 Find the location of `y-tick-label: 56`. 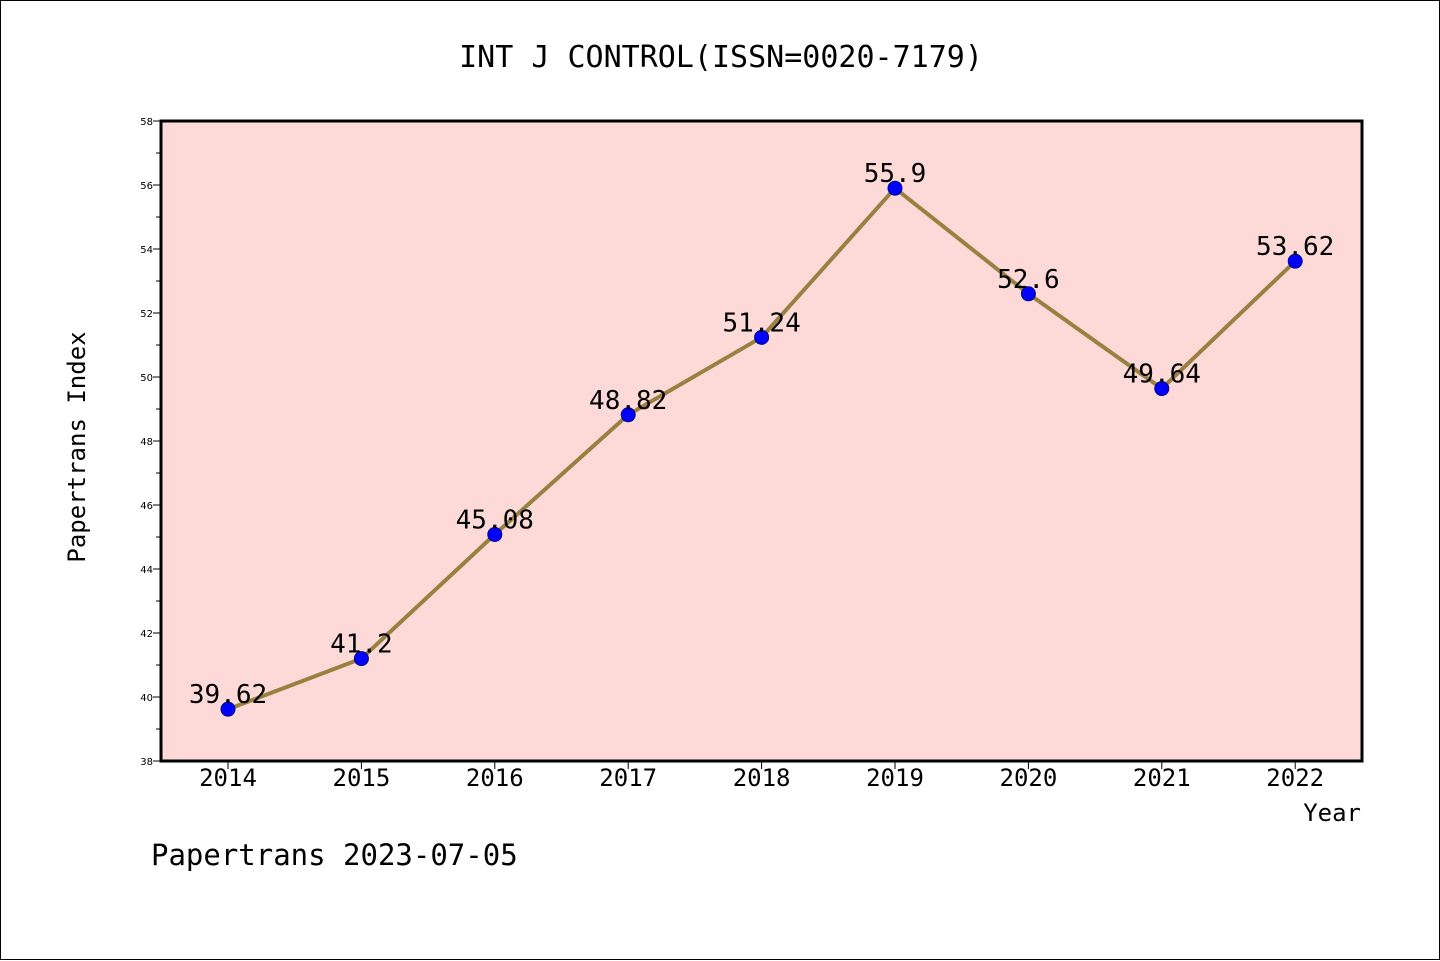

y-tick-label: 56 is located at coordinates (146, 186).